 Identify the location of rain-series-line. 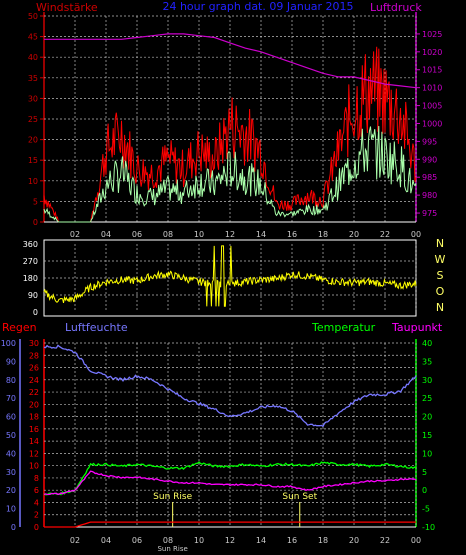
(230, 524).